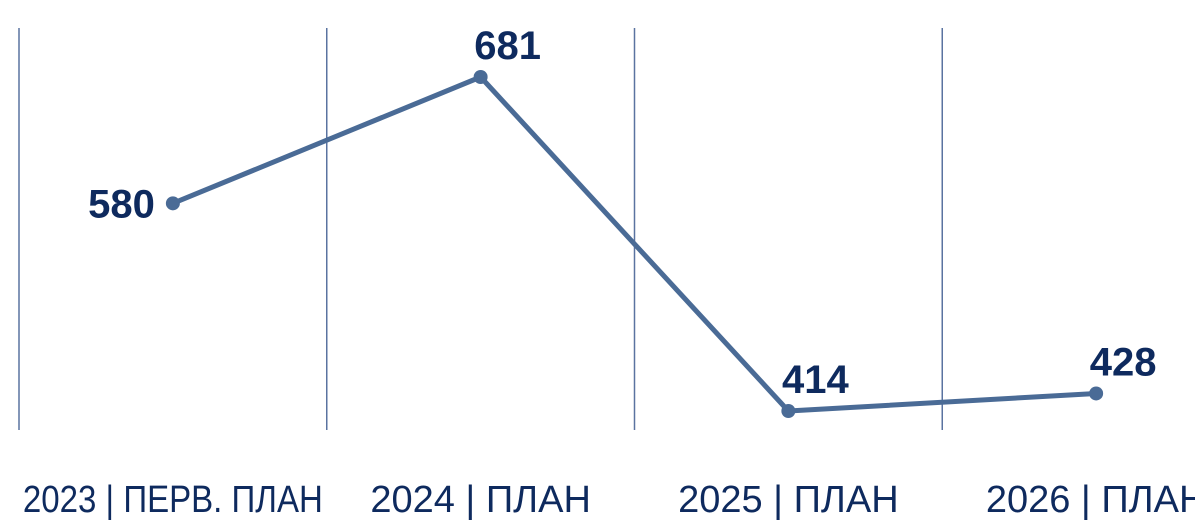 The height and width of the screenshot is (525, 1195). I want to click on data-label: 414, so click(815, 380).